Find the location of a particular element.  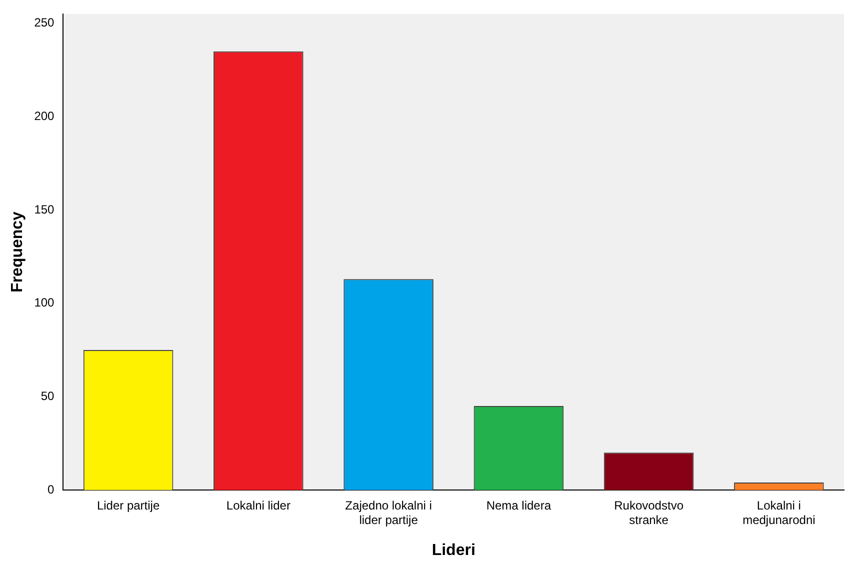

y-tick-label: 200 is located at coordinates (44, 115).